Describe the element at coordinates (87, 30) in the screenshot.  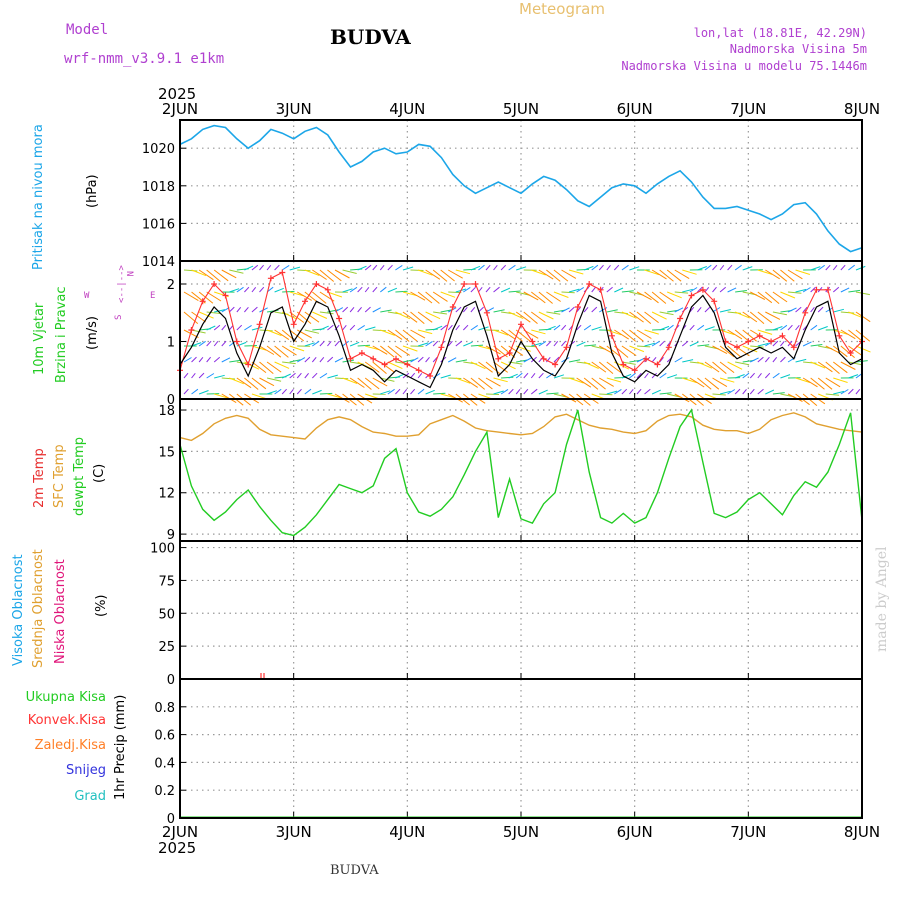
I see `model-label: Model` at that location.